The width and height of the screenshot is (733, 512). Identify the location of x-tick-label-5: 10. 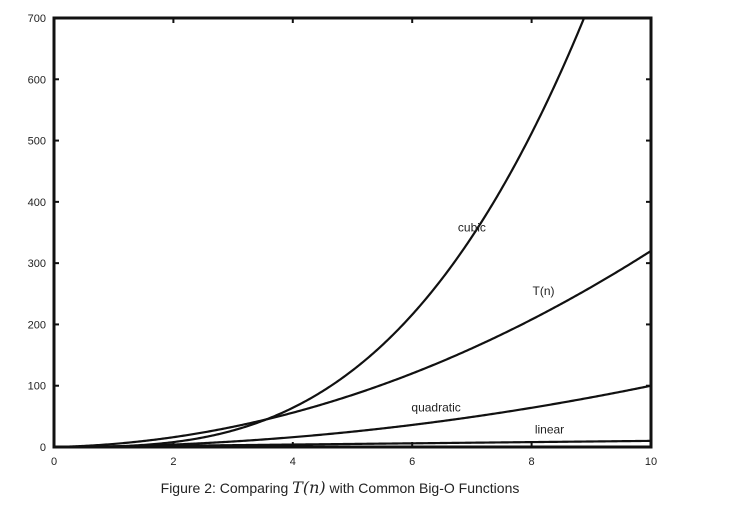
(651, 462).